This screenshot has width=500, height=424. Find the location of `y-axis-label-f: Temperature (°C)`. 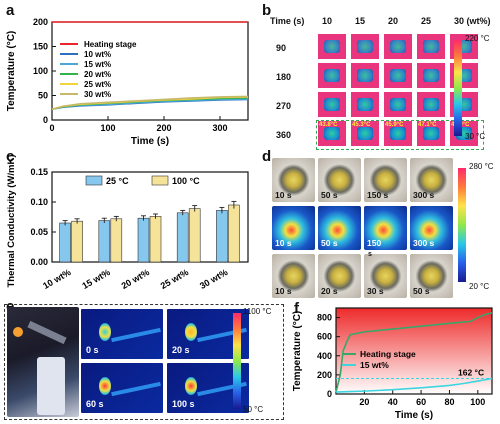

y-axis-label-f: Temperature (°C) is located at coordinates (297, 351).